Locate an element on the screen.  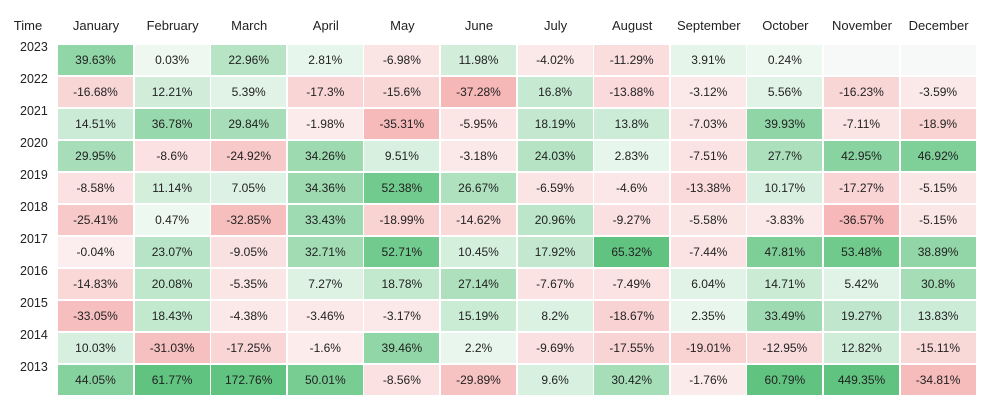
return-cell: -8.58% is located at coordinates (95, 188).